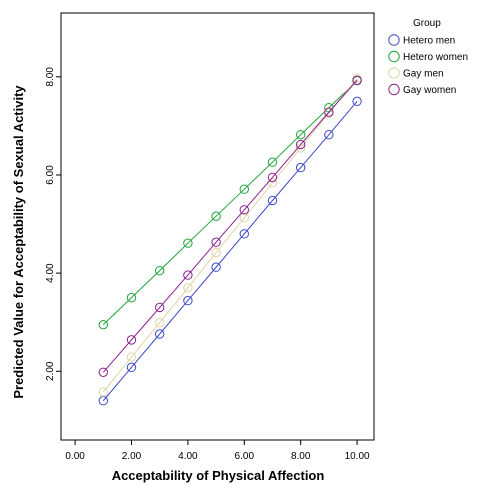 The width and height of the screenshot is (499, 499). What do you see at coordinates (75, 456) in the screenshot?
I see `x-tick-label: 0.00` at bounding box center [75, 456].